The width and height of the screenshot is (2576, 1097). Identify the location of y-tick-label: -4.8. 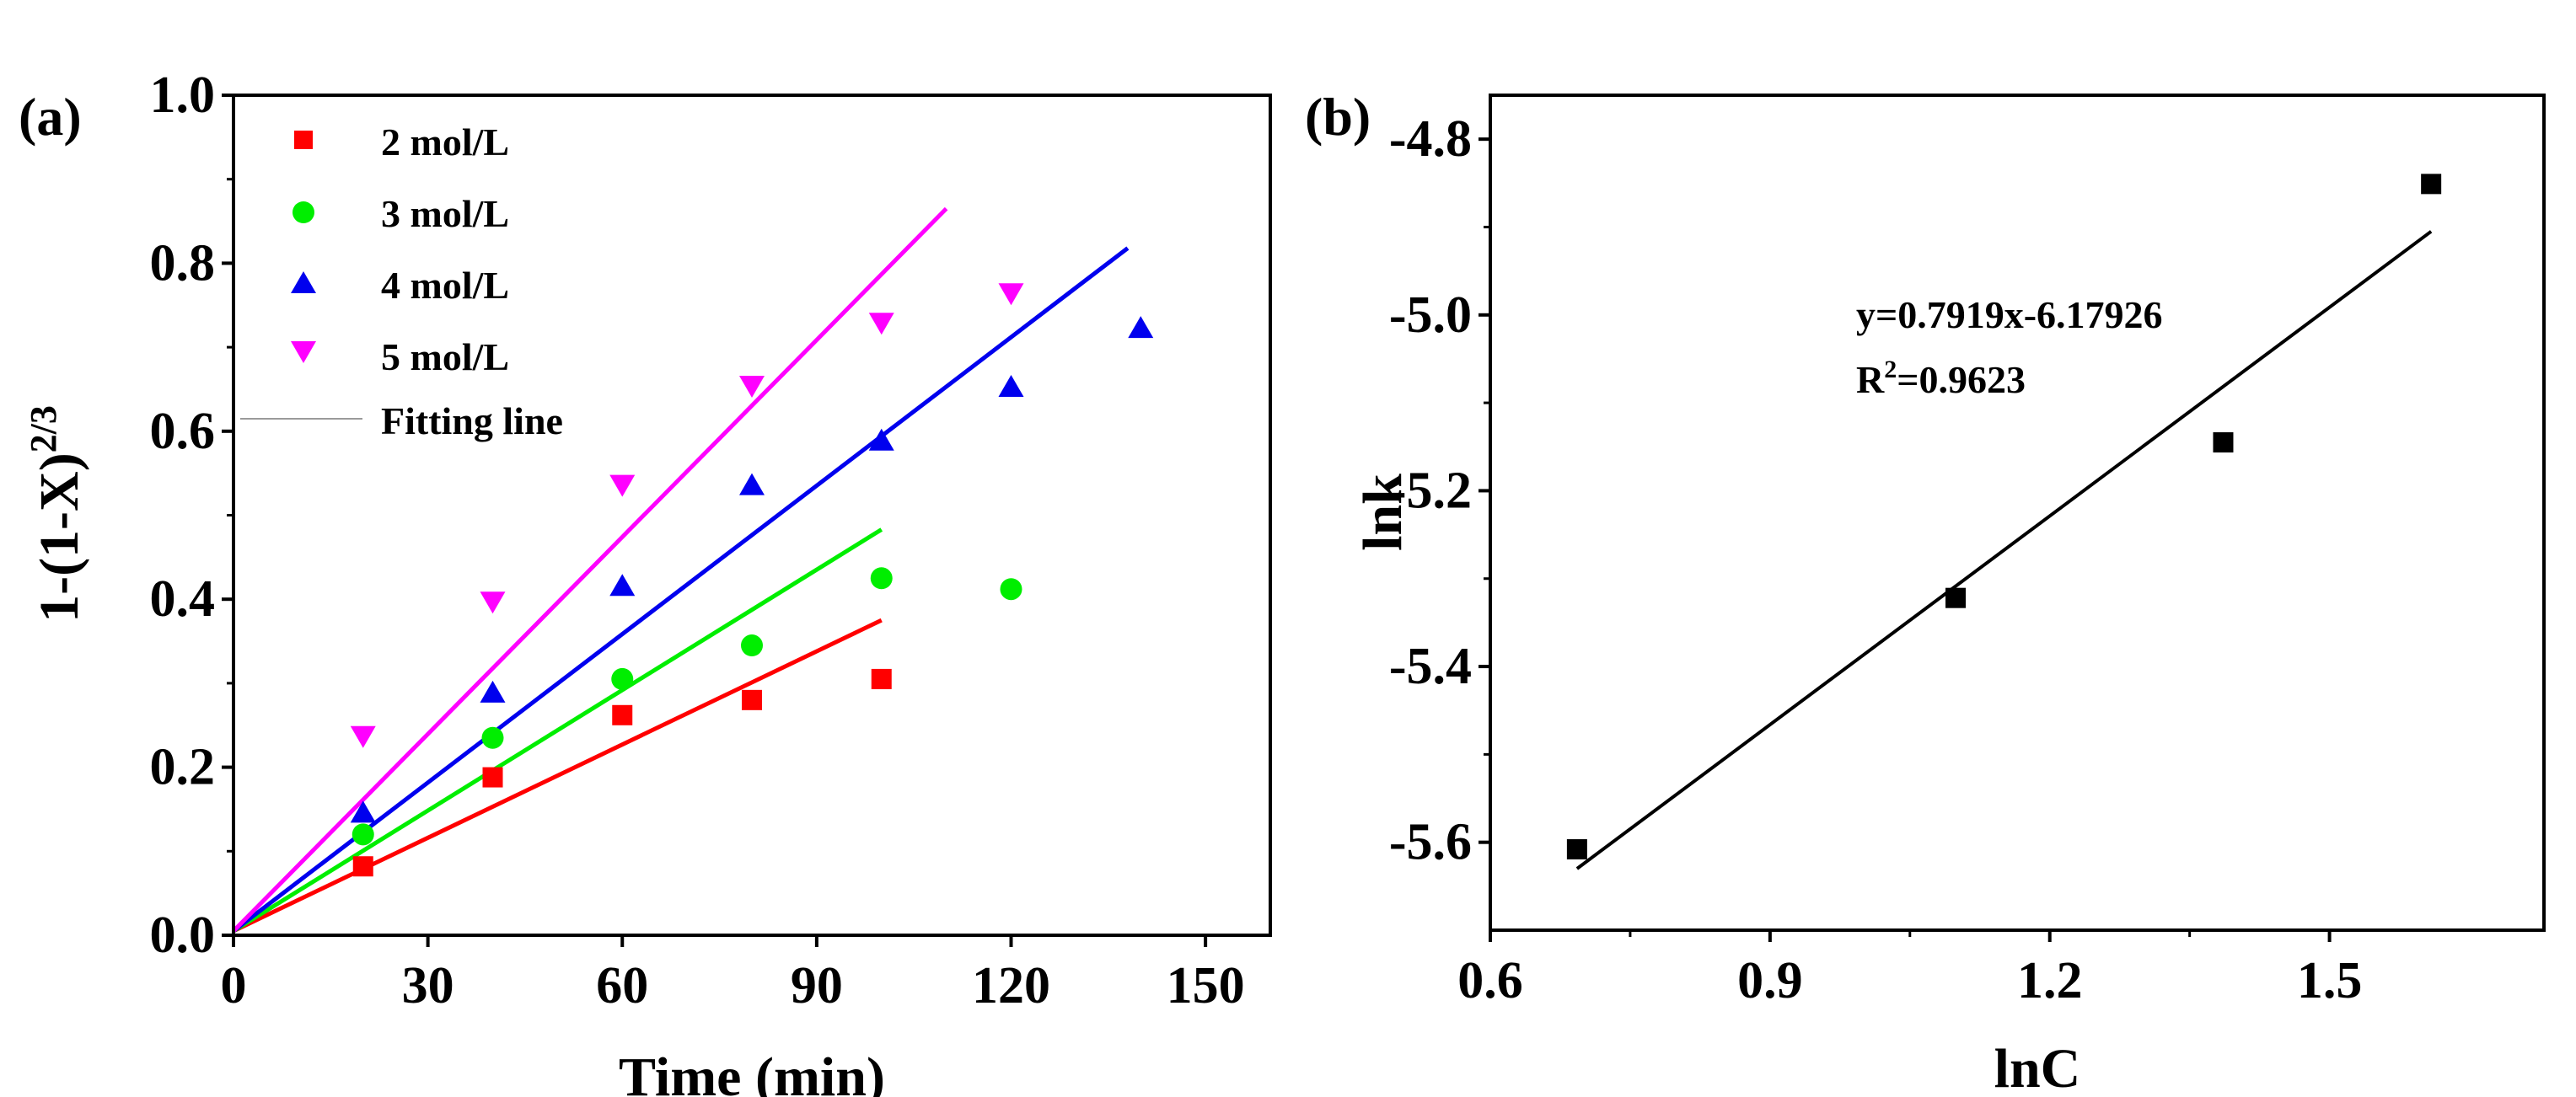
(1430, 139).